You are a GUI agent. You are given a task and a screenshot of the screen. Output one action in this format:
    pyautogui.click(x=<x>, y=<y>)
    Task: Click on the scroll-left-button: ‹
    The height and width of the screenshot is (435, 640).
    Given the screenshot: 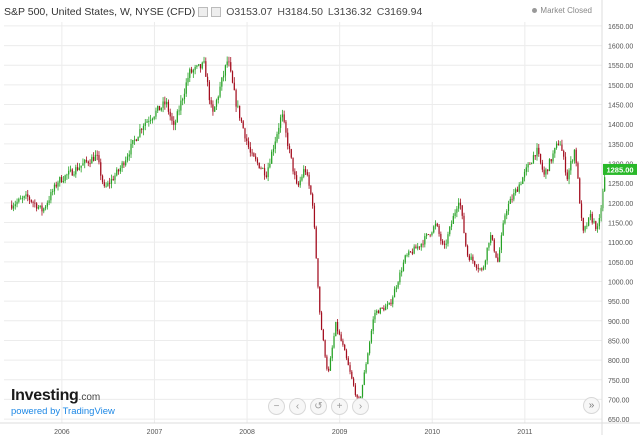 What is the action you would take?
    pyautogui.click(x=297, y=406)
    